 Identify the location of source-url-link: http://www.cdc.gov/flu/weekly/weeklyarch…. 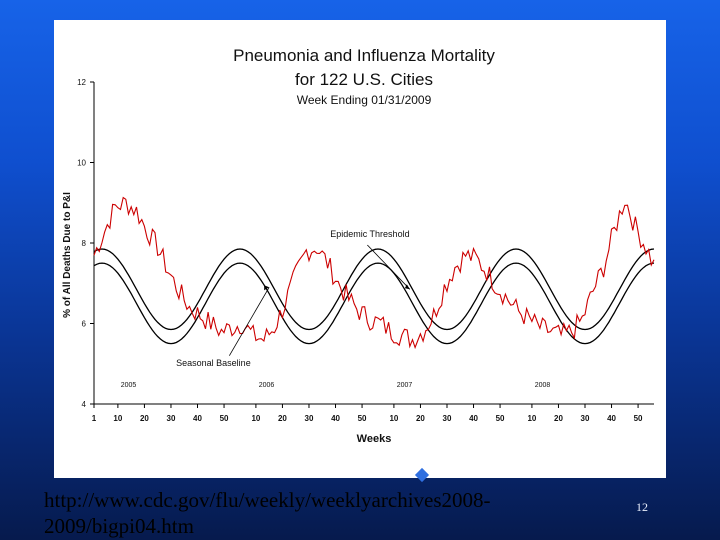
(324, 513).